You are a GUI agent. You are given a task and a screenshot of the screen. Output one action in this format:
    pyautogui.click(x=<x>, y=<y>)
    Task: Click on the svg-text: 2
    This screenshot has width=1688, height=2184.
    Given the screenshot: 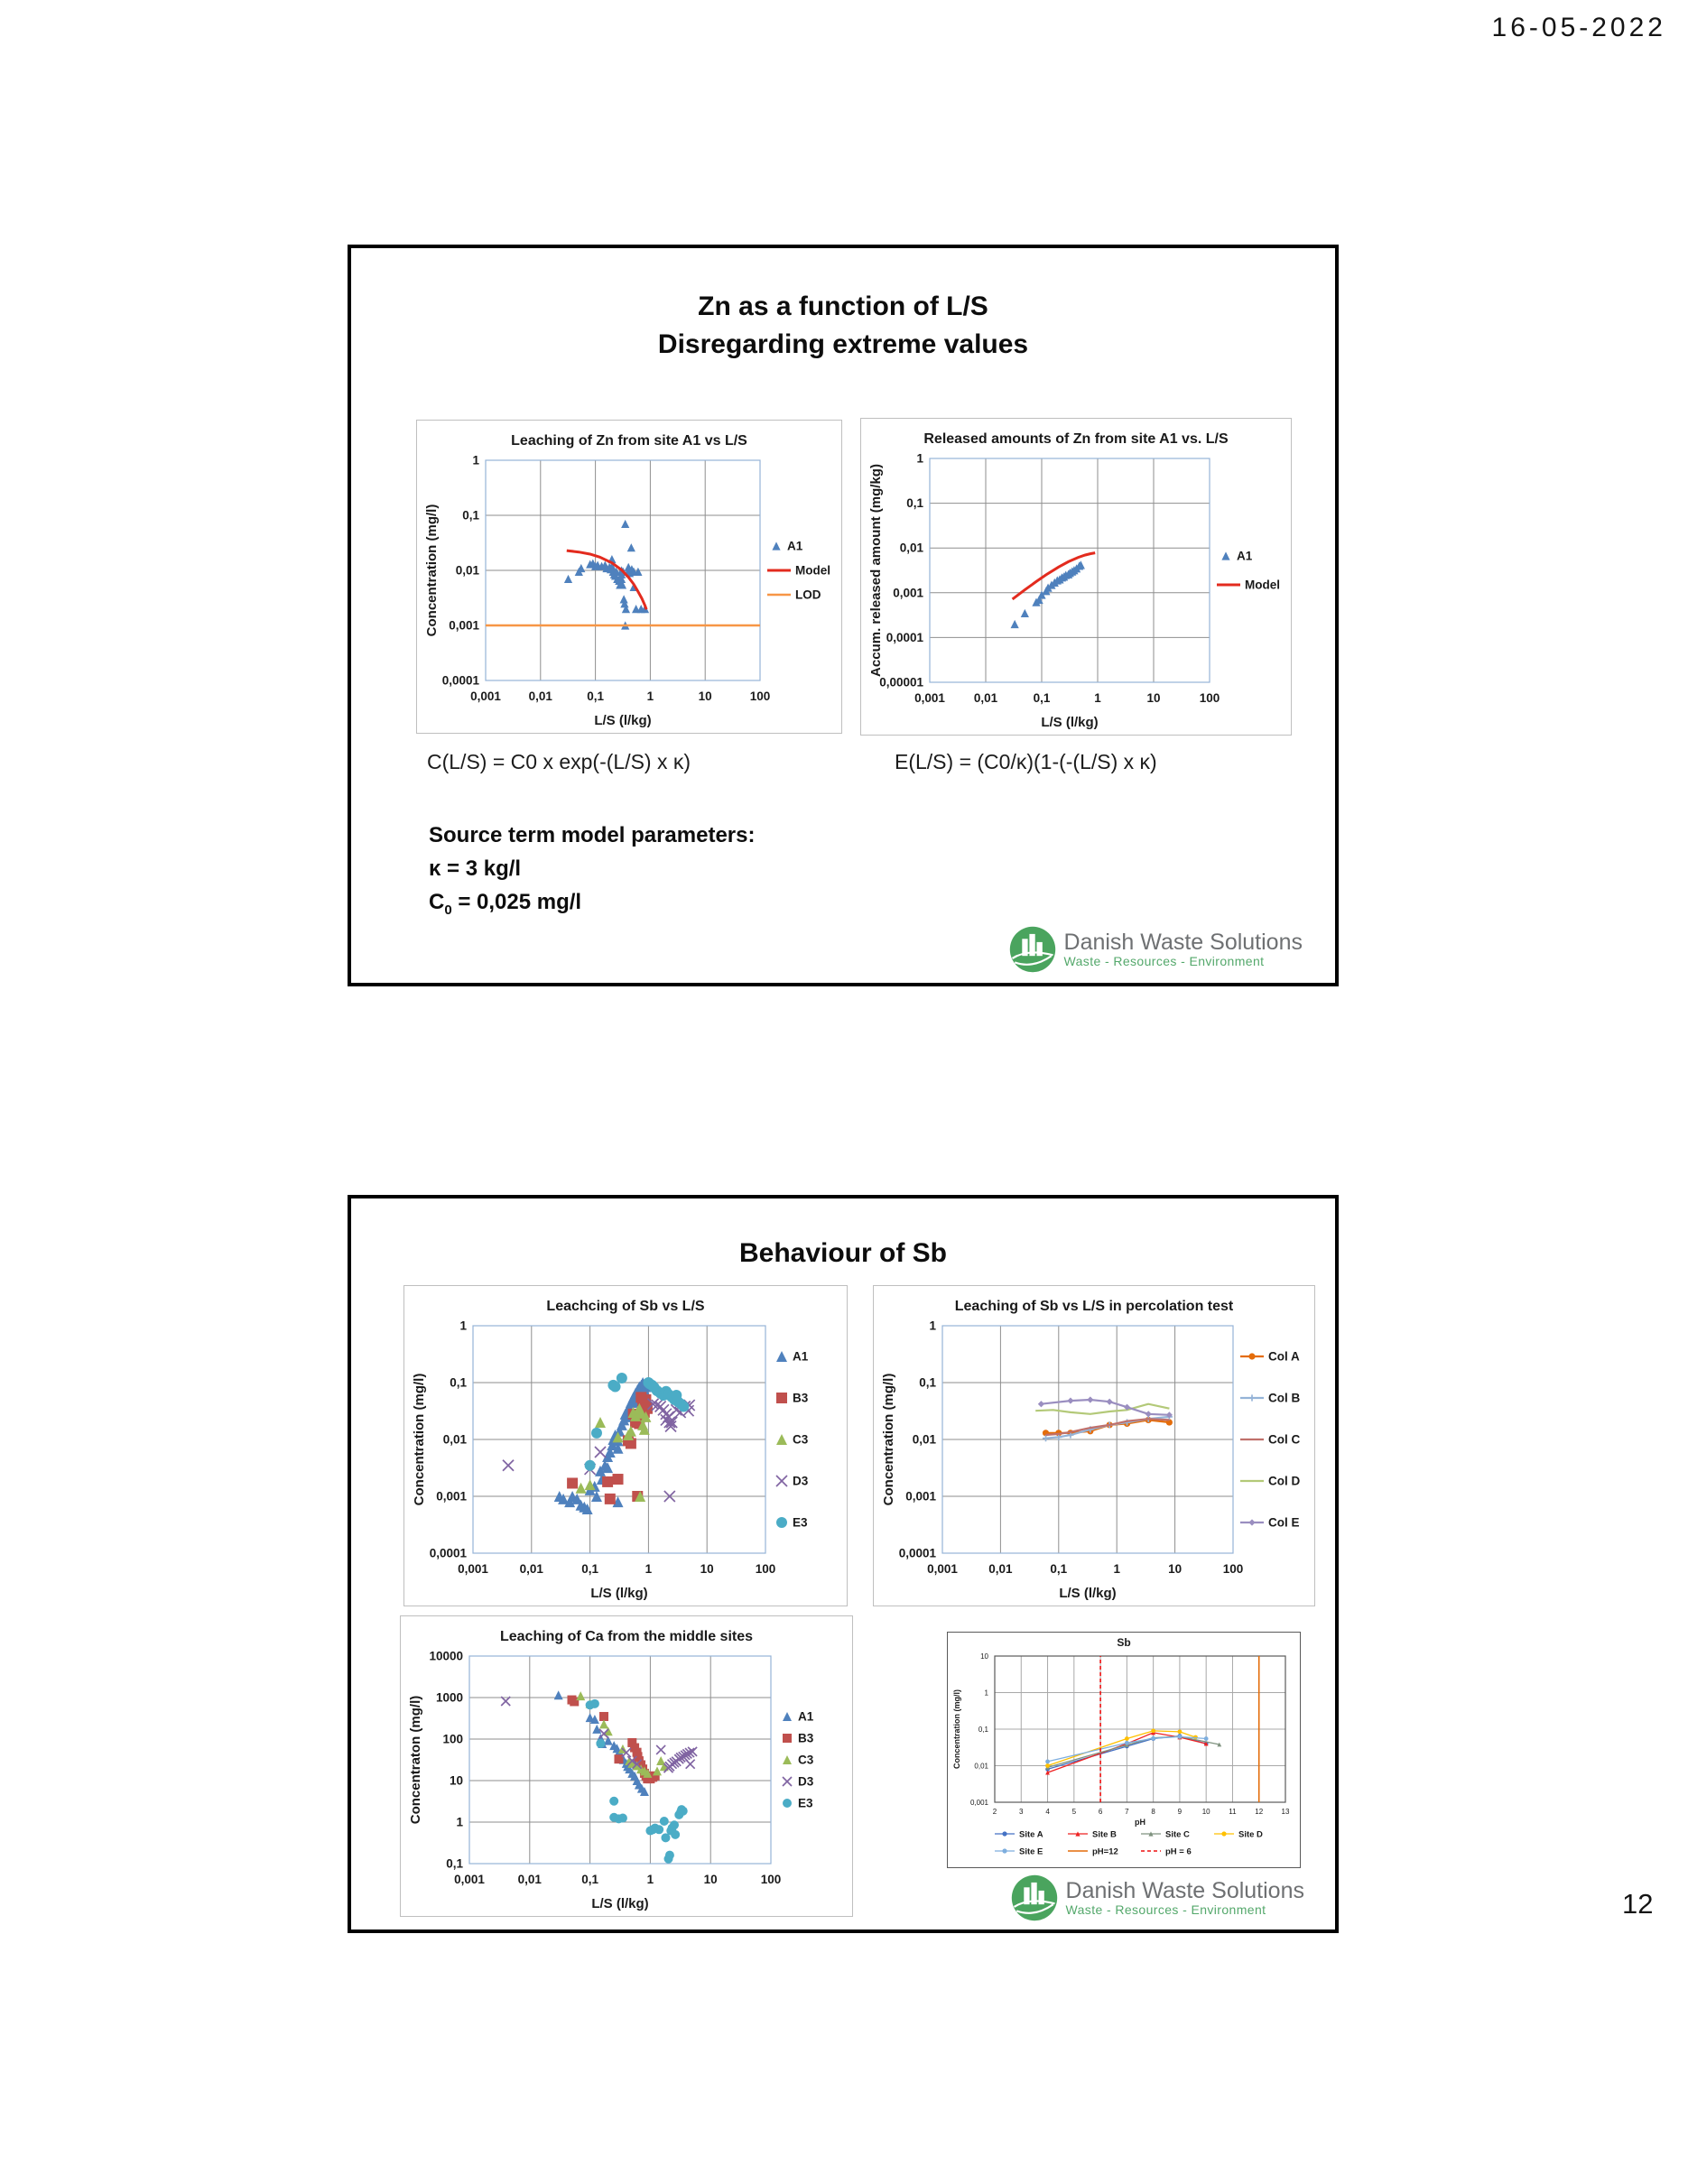 What is the action you would take?
    pyautogui.click(x=995, y=1812)
    